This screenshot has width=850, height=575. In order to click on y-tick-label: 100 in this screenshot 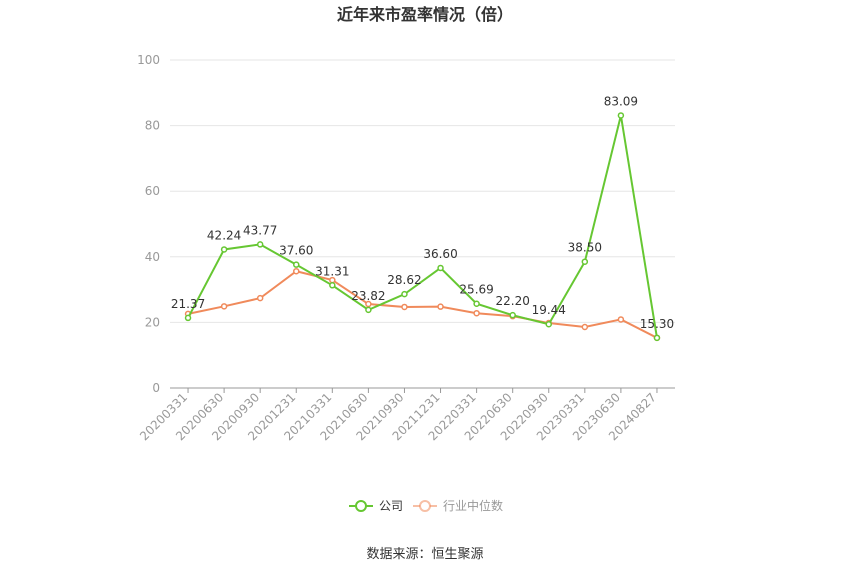, I will do `click(148, 60)`.